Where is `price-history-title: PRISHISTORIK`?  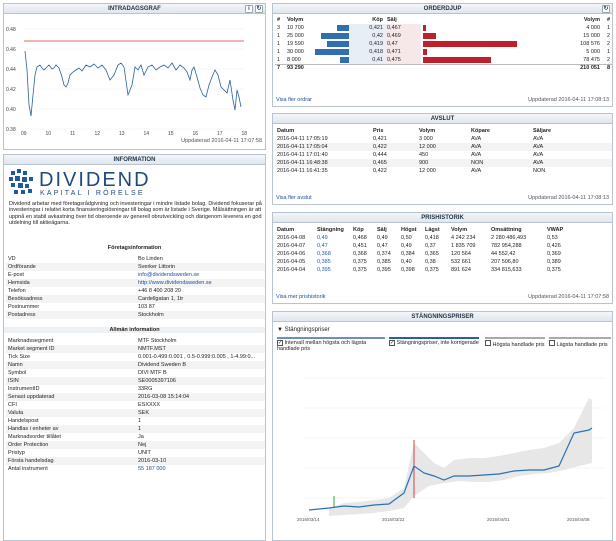
price-history-title: PRISHISTORIK is located at coordinates (442, 218).